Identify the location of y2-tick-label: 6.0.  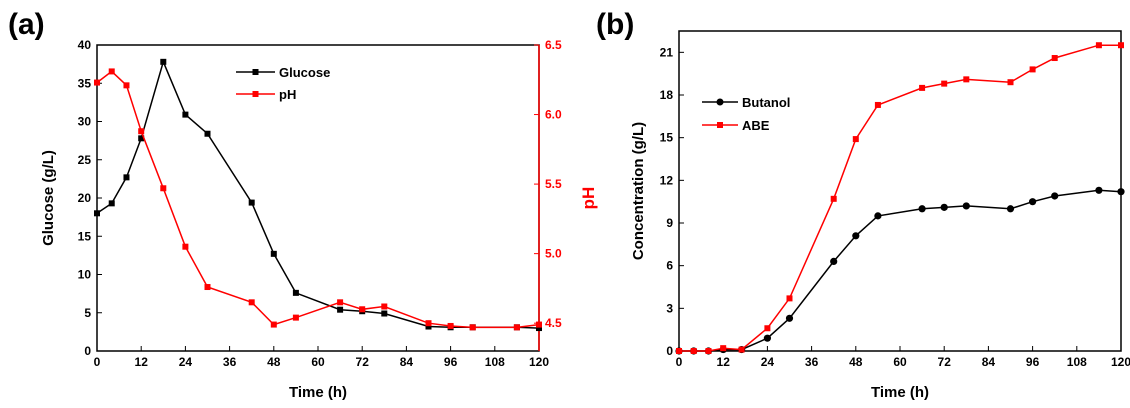
(553, 115).